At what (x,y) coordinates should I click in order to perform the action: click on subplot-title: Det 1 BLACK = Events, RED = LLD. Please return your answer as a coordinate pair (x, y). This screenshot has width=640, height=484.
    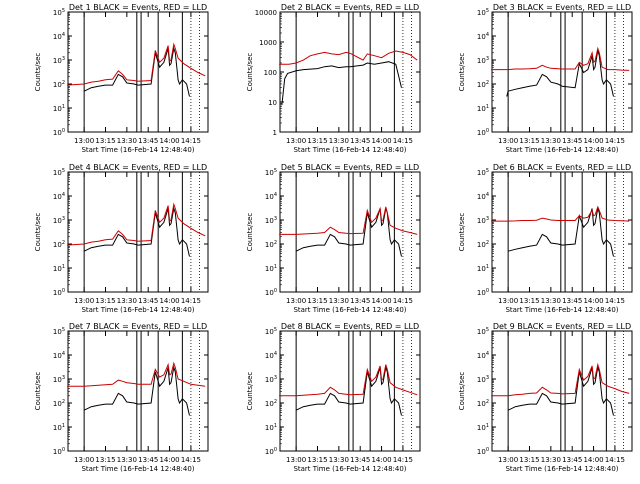
    Looking at the image, I should click on (138, 7).